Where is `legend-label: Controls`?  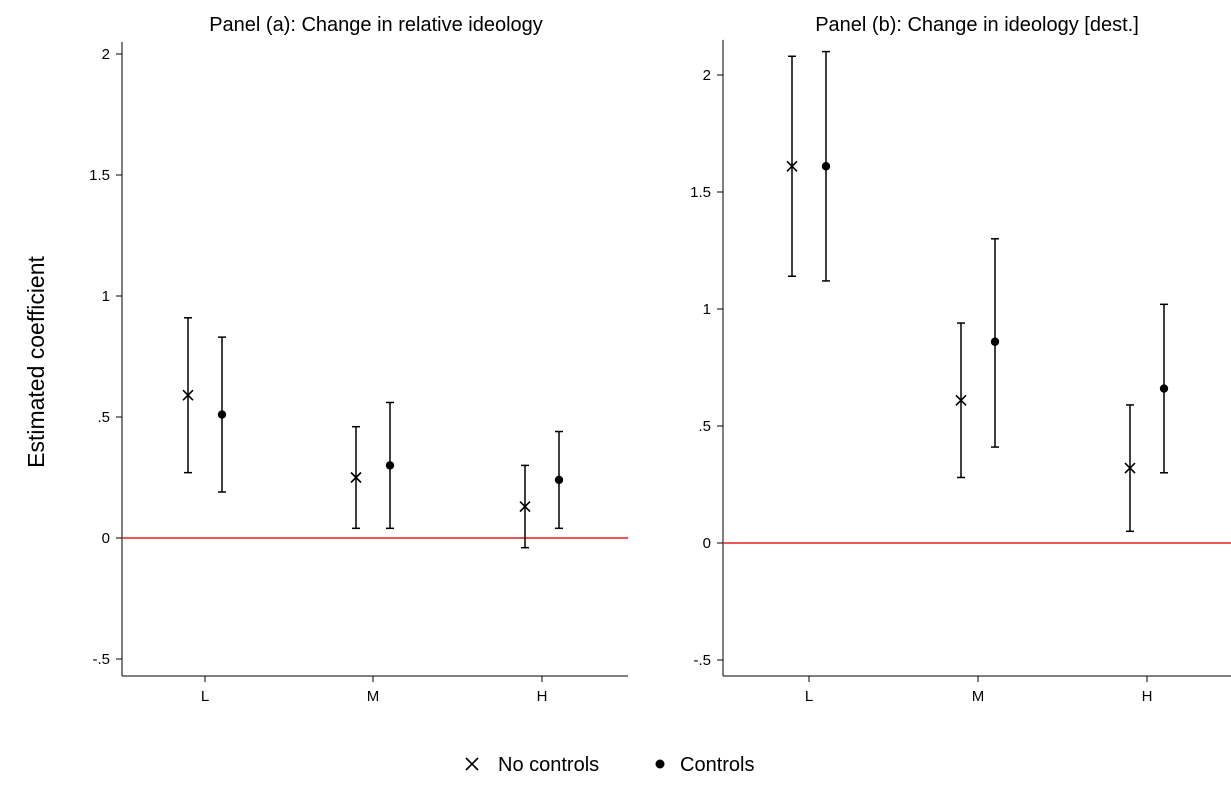 legend-label: Controls is located at coordinates (717, 765).